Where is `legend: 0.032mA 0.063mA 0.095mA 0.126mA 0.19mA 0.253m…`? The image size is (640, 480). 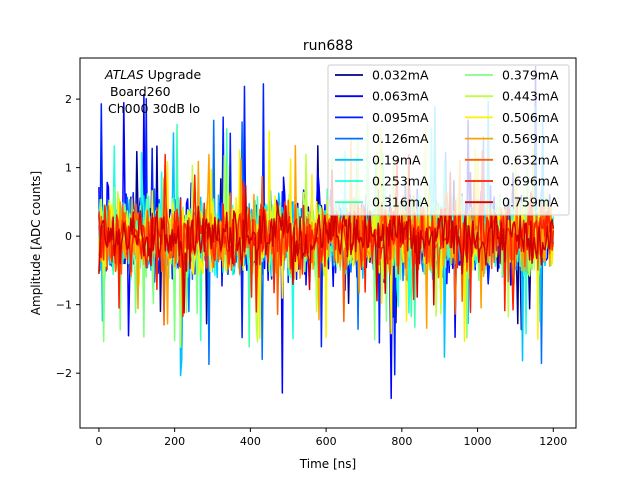
legend: 0.032mA 0.063mA 0.095mA 0.126mA 0.19mA 0.253m… is located at coordinates (448, 140).